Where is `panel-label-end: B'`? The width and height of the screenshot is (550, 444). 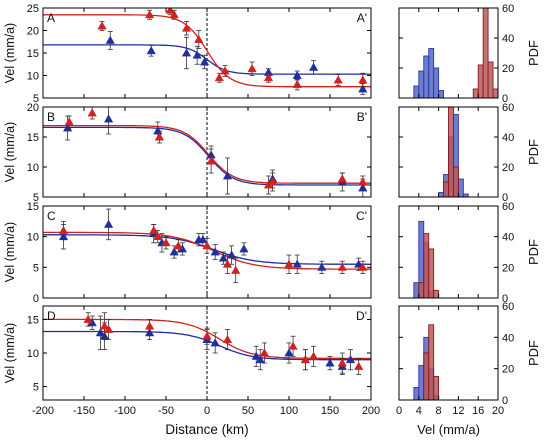 panel-label-end: B' is located at coordinates (362, 117).